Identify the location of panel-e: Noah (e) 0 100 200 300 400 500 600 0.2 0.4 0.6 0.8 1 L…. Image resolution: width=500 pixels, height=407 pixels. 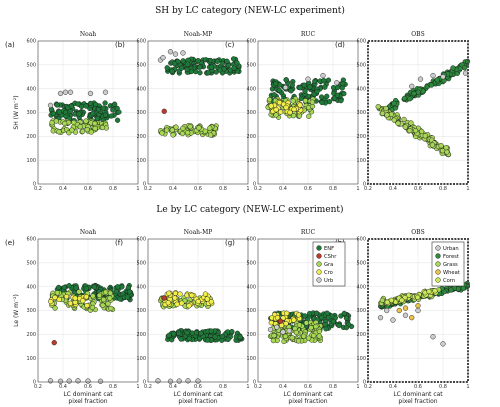
(72, 317).